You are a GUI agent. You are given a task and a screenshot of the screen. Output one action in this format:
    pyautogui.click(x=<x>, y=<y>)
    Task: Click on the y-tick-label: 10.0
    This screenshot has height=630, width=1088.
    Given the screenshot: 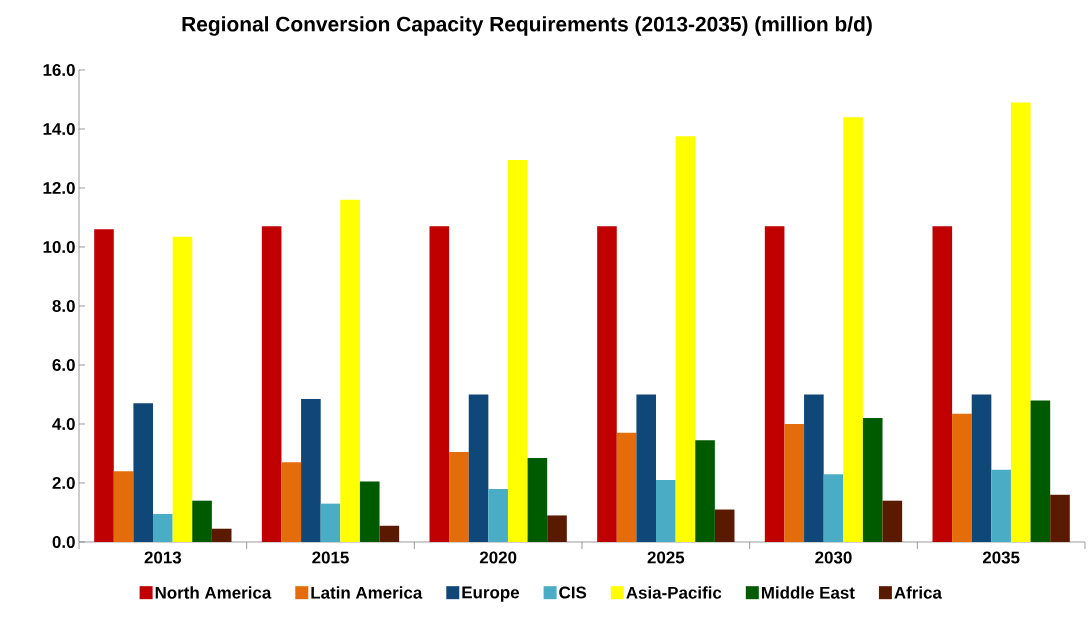 What is the action you would take?
    pyautogui.click(x=59, y=246)
    